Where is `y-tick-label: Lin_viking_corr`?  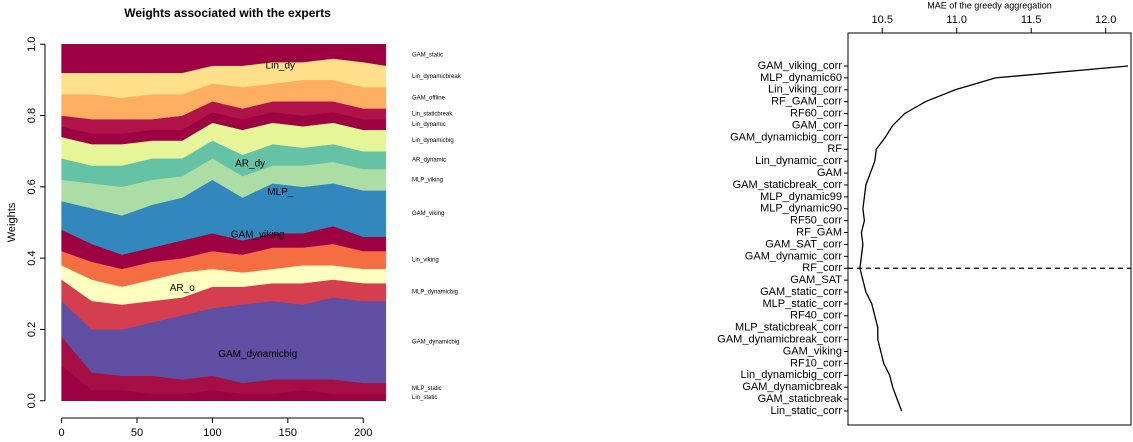
y-tick-label: Lin_viking_corr is located at coordinates (805, 90).